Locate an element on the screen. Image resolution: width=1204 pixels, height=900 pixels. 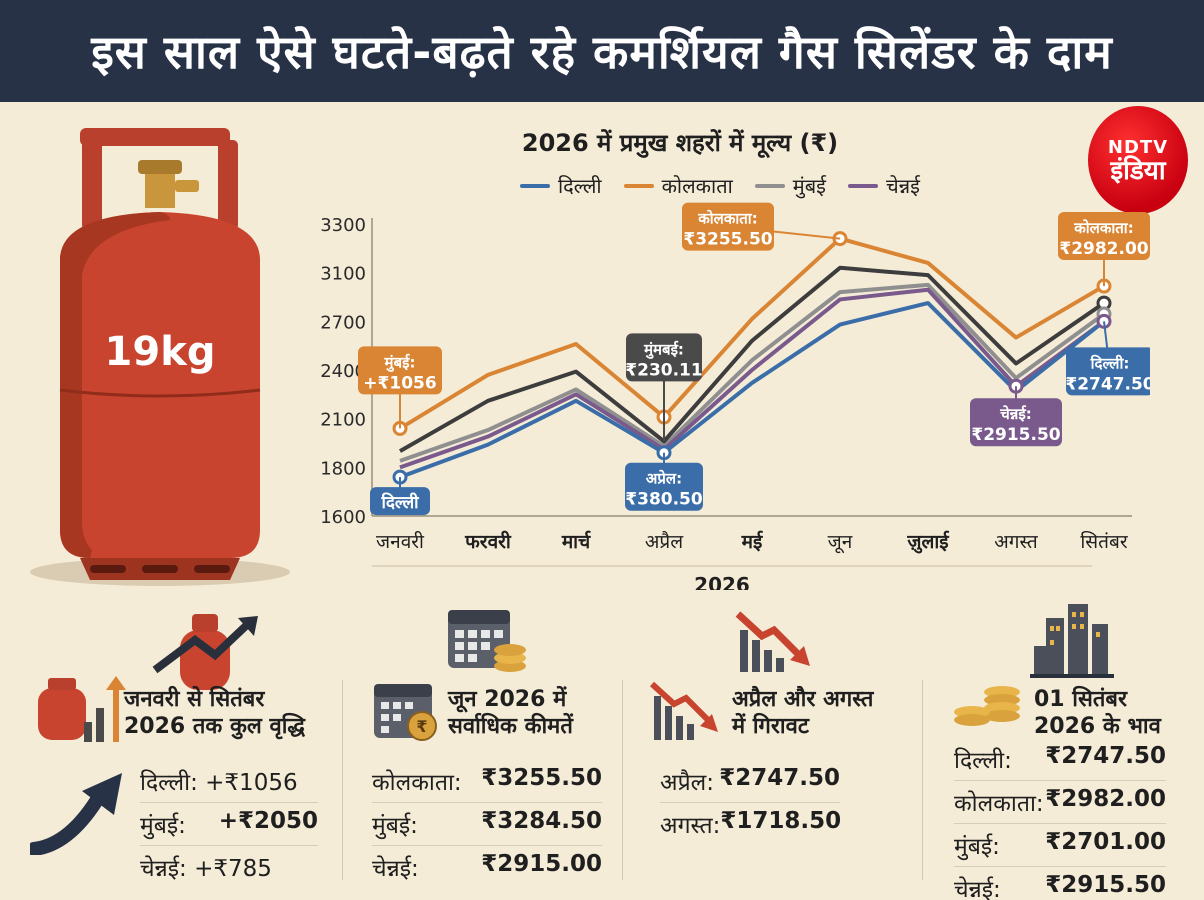
callout-value: ₹230.11 is located at coordinates (663, 370).